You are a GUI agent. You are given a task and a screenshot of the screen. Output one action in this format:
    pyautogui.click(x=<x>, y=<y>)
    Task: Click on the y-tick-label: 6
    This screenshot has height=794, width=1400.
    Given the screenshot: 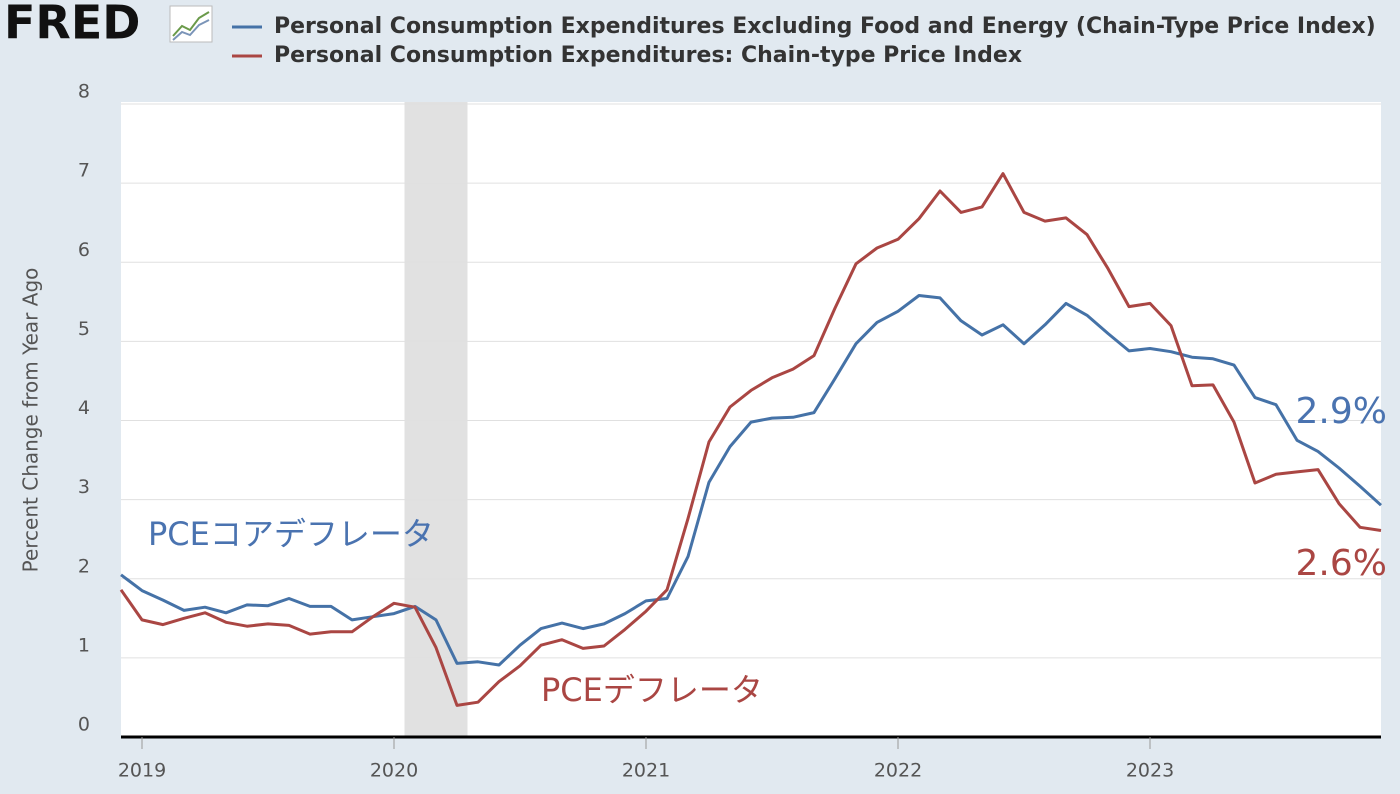 What is the action you would take?
    pyautogui.click(x=84, y=250)
    